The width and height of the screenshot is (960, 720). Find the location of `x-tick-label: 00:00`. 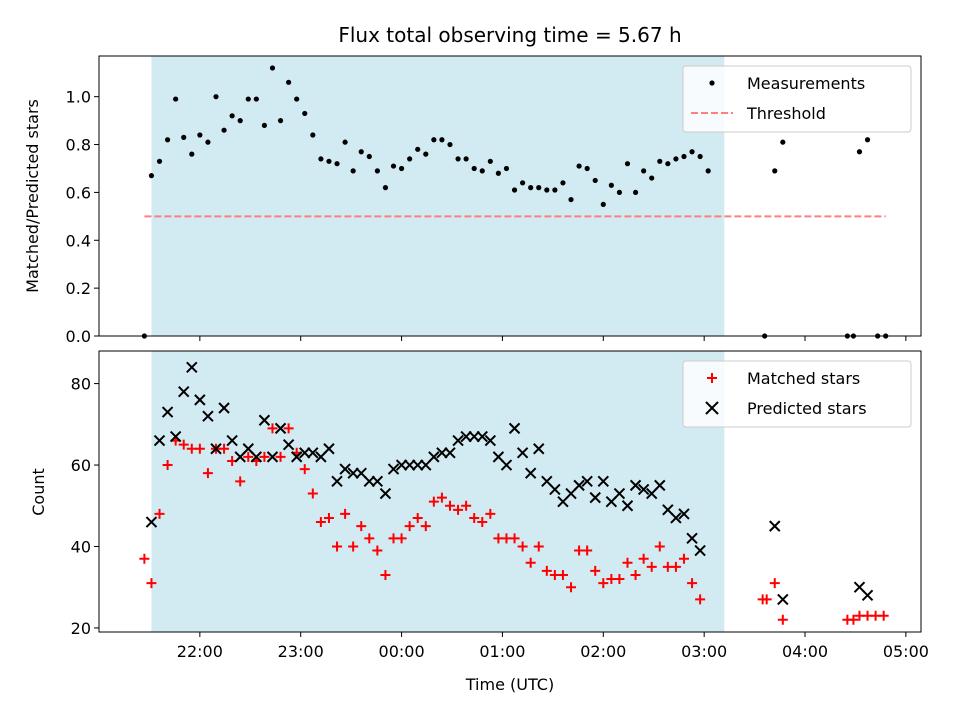

x-tick-label: 00:00 is located at coordinates (402, 651).